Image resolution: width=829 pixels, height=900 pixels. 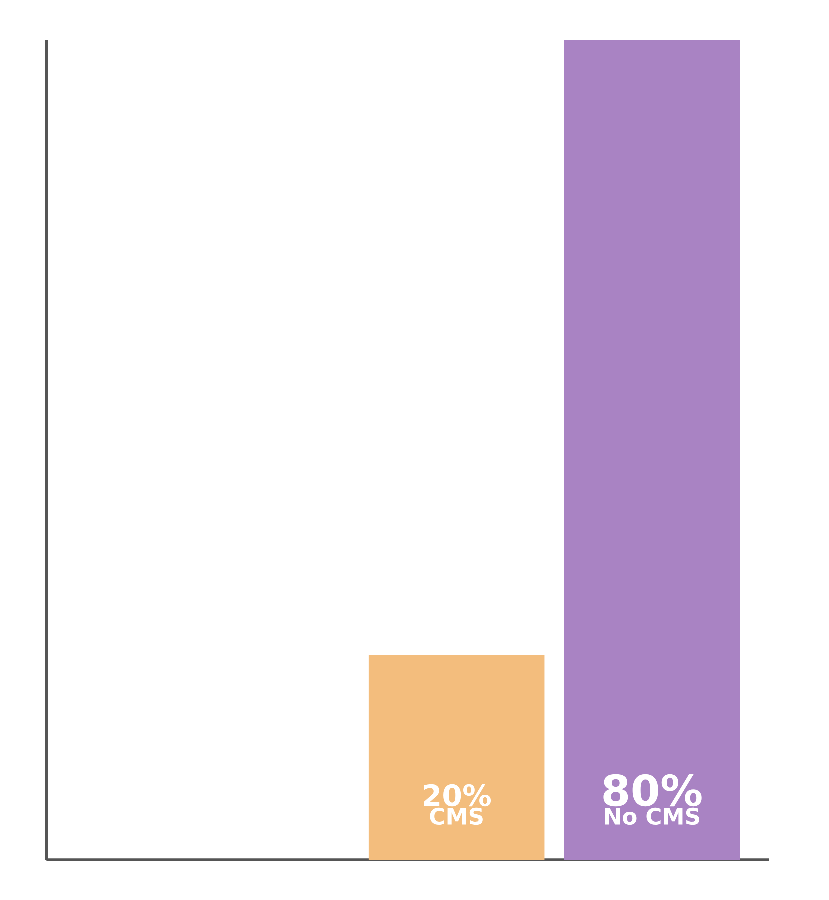 What do you see at coordinates (653, 790) in the screenshot?
I see `data-label: 80%` at bounding box center [653, 790].